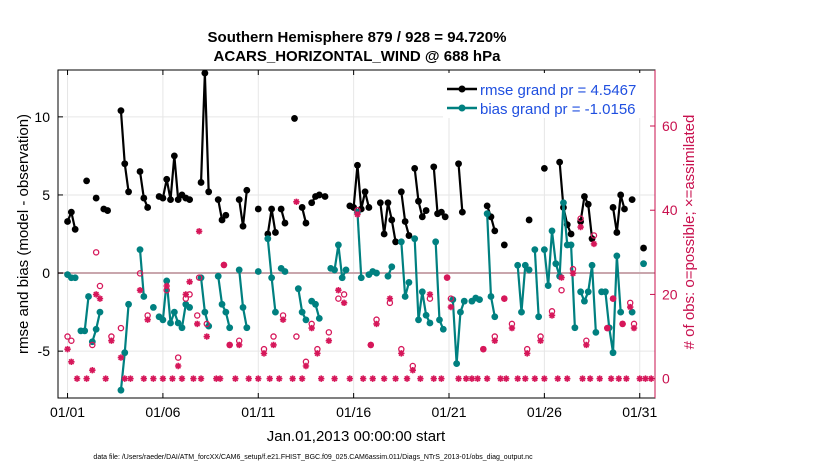 Image resolution: width=830 pixels, height=470 pixels. I want to click on y-right-tick-label: 60, so click(670, 126).